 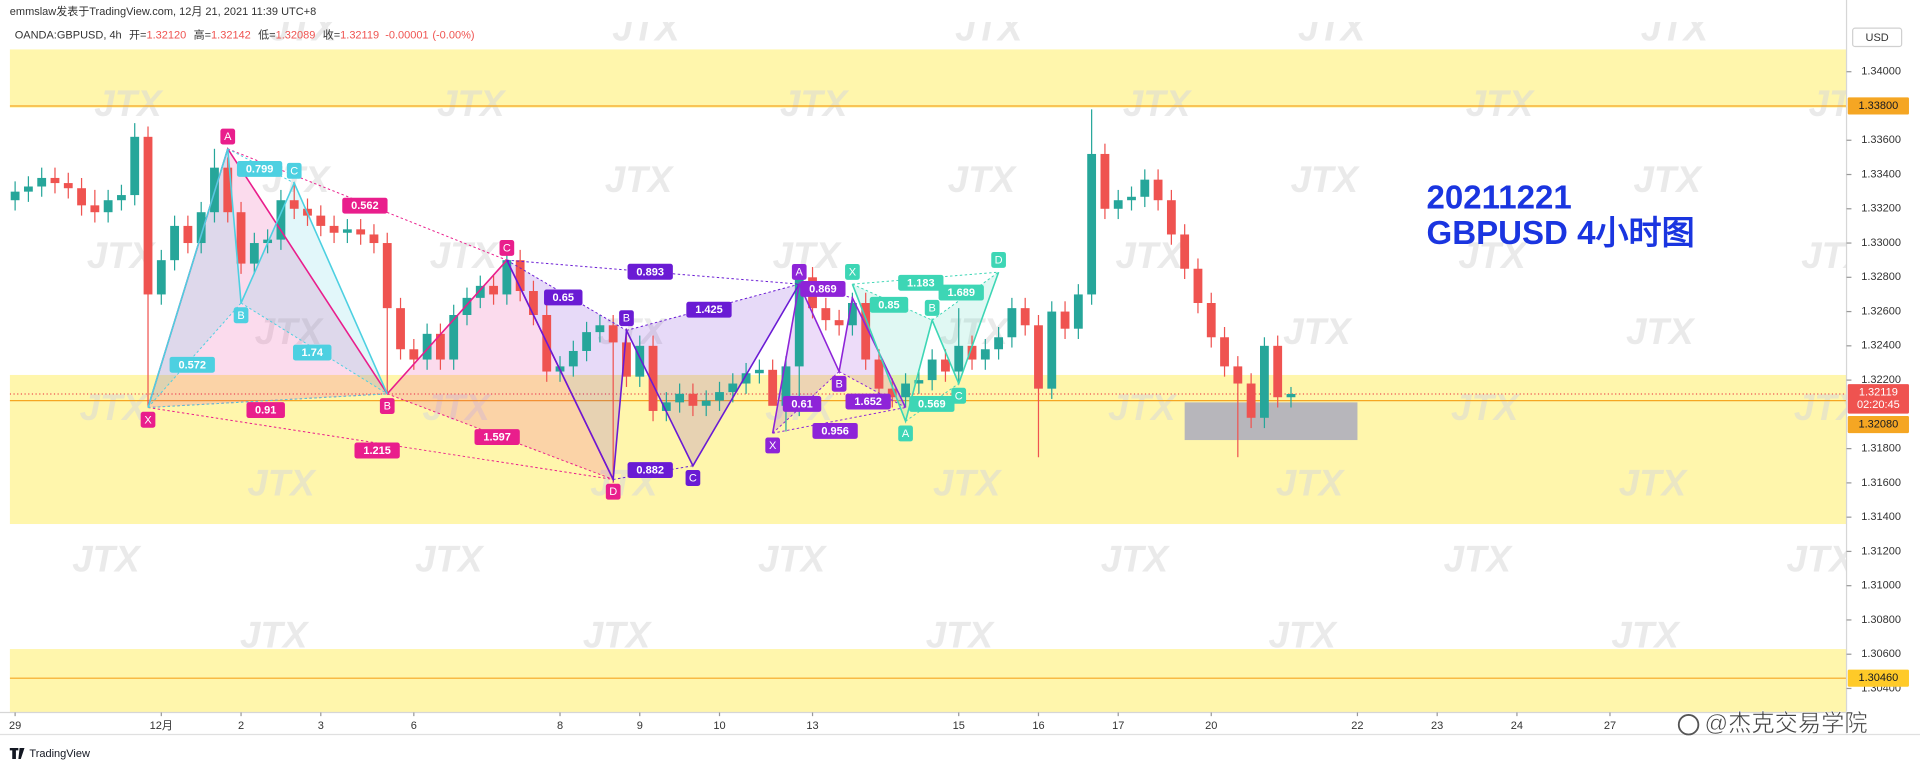 I want to click on y-tick-label: 1.30400, so click(x=1881, y=688).